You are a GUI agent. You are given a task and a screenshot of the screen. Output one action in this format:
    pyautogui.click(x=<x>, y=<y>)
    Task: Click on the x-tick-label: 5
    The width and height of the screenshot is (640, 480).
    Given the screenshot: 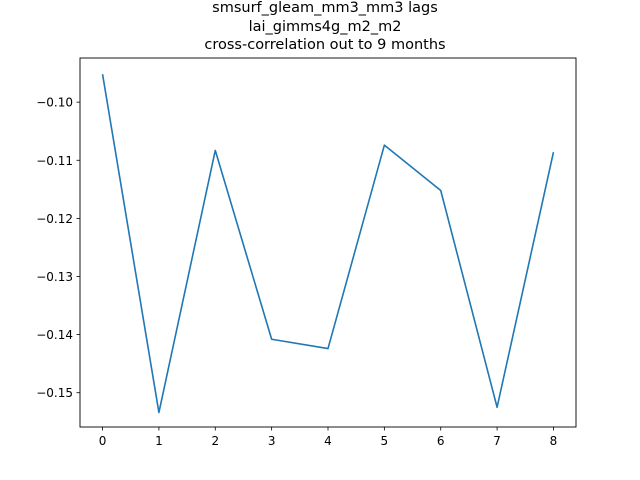 What is the action you would take?
    pyautogui.click(x=385, y=441)
    